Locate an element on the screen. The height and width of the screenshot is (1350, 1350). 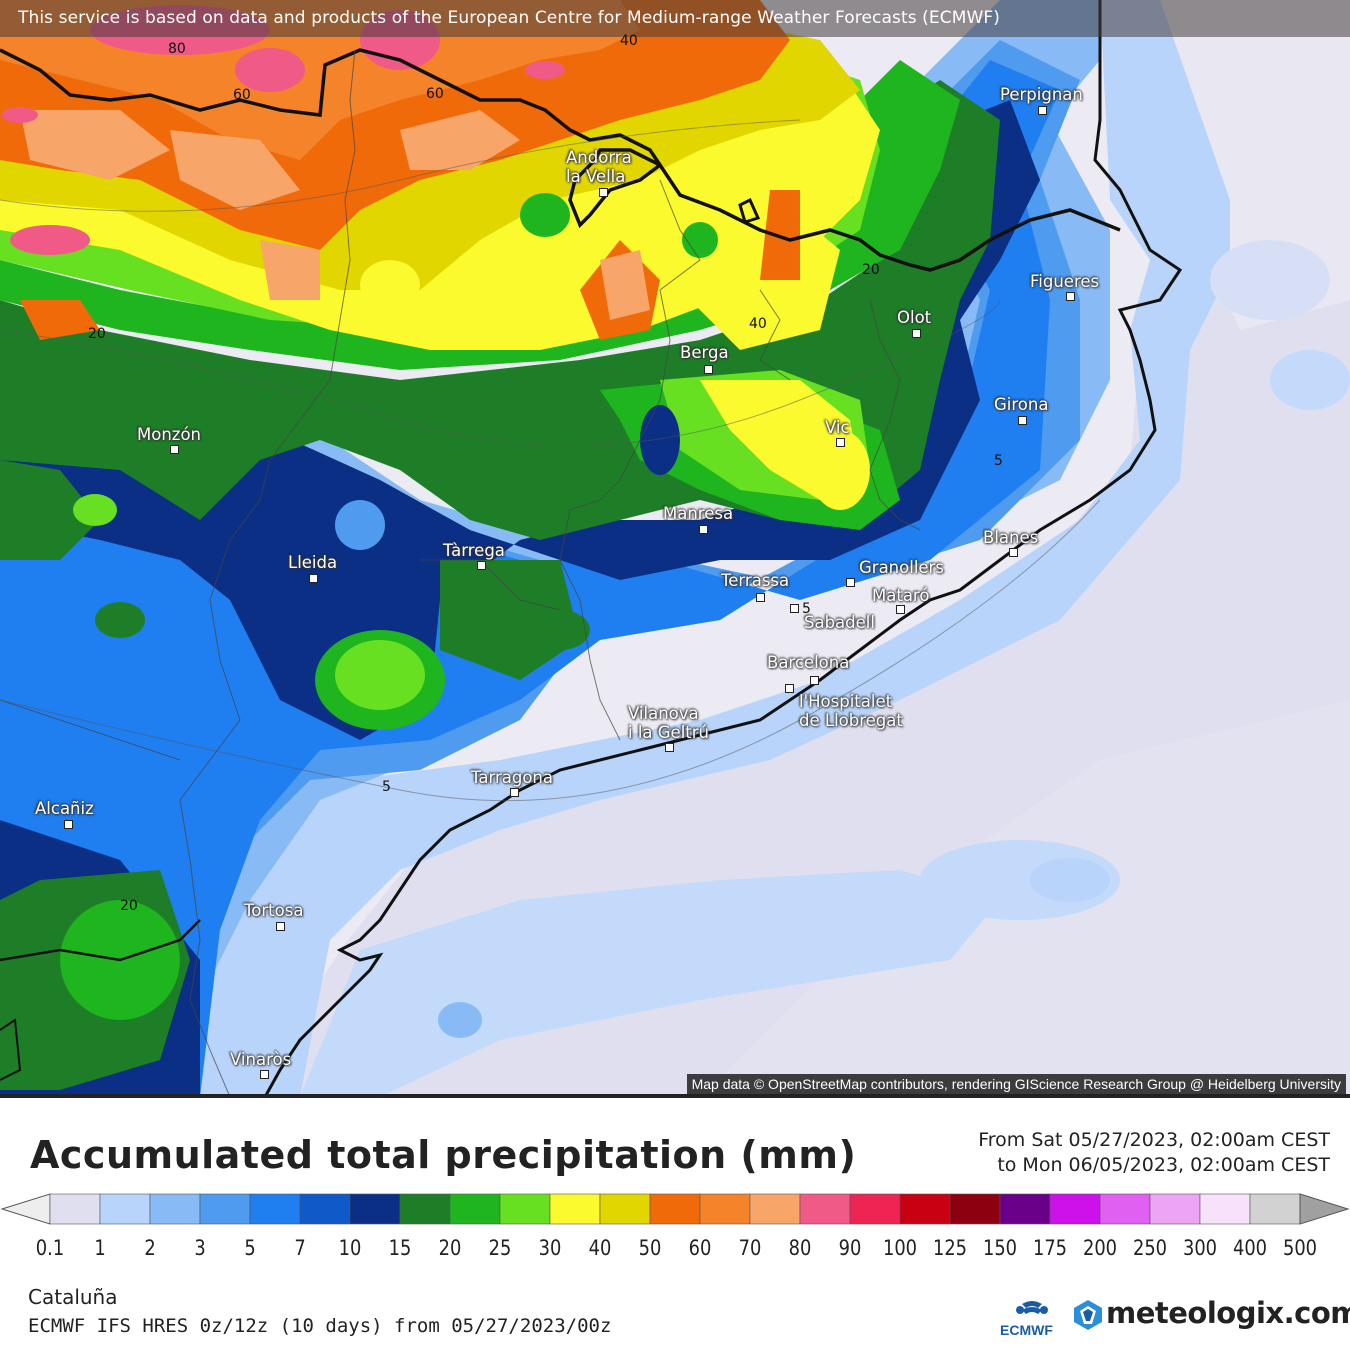
region-name: Cataluña is located at coordinates (73, 1297).